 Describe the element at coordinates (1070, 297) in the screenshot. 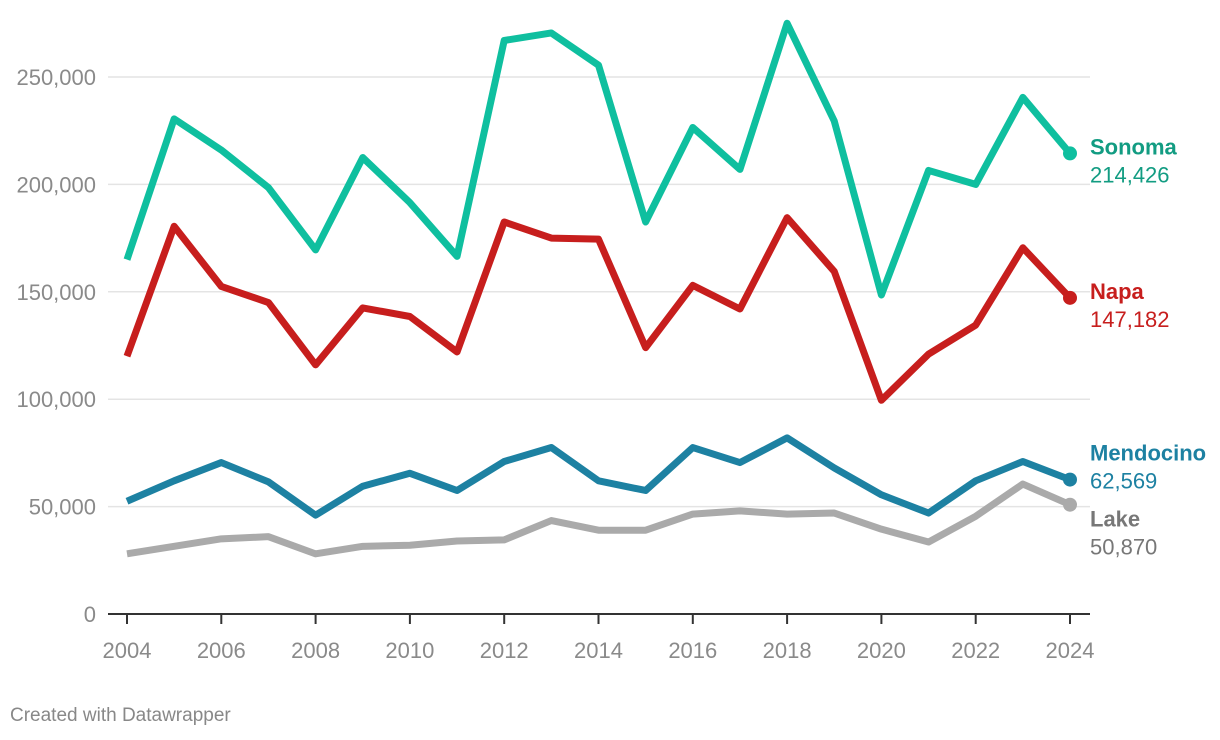

I see `series-end-dot-napa` at that location.